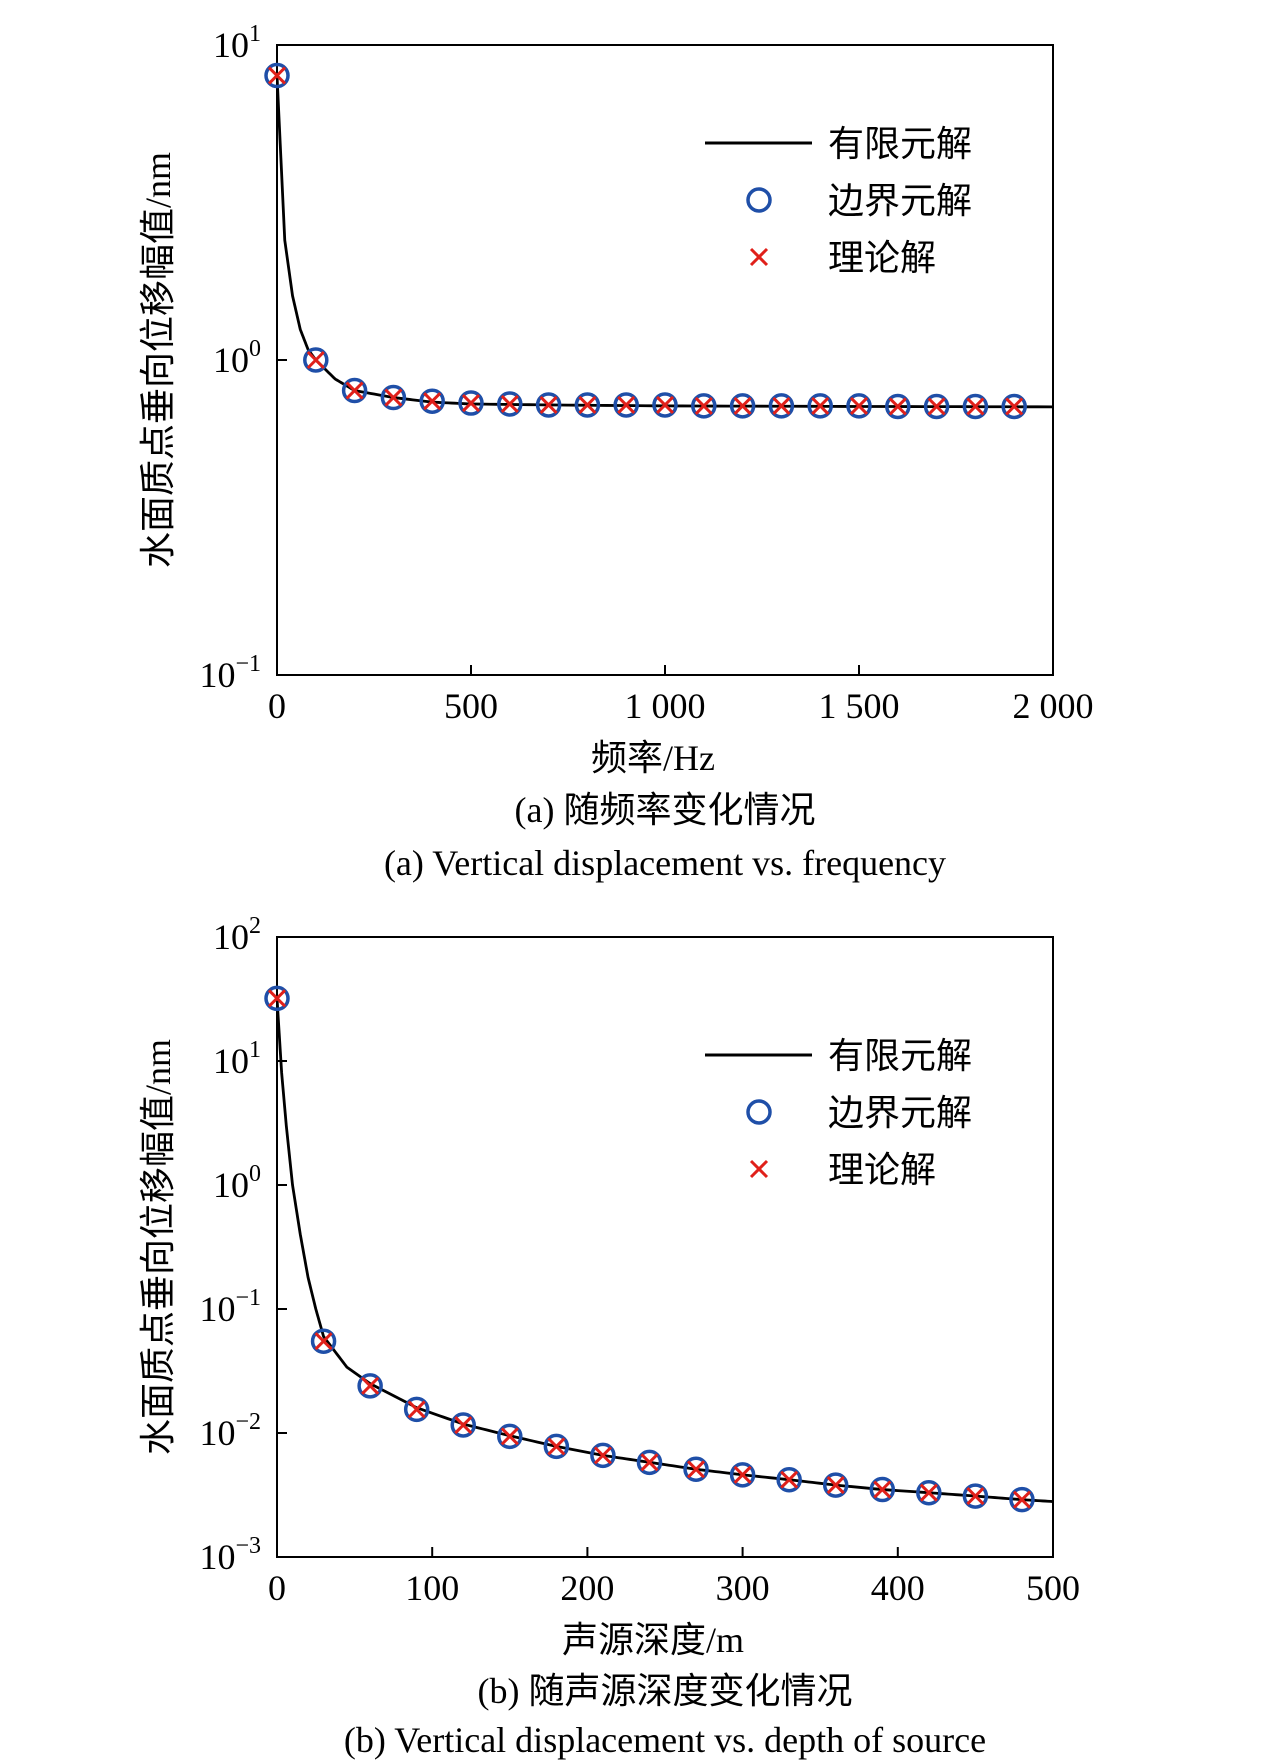  I want to click on x-tick-label: 400, so click(898, 1588).